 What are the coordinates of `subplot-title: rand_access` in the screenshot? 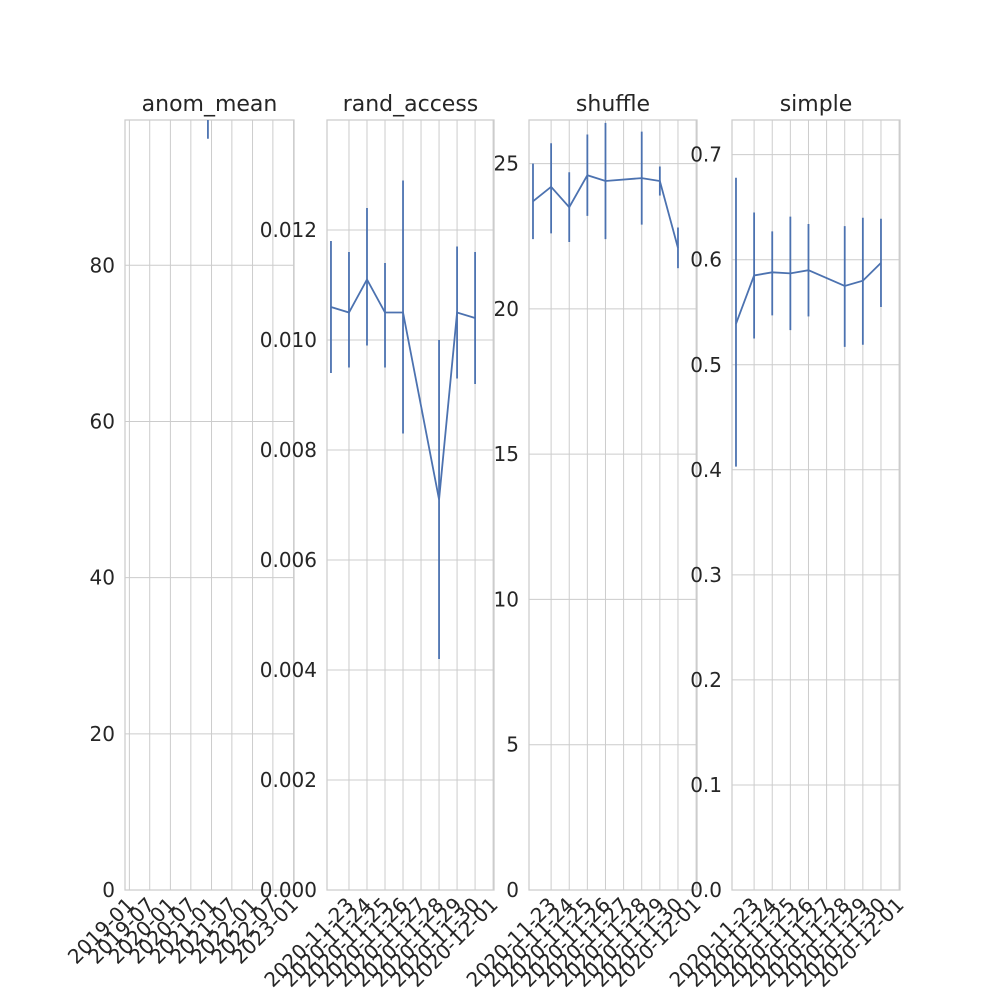 It's located at (411, 104).